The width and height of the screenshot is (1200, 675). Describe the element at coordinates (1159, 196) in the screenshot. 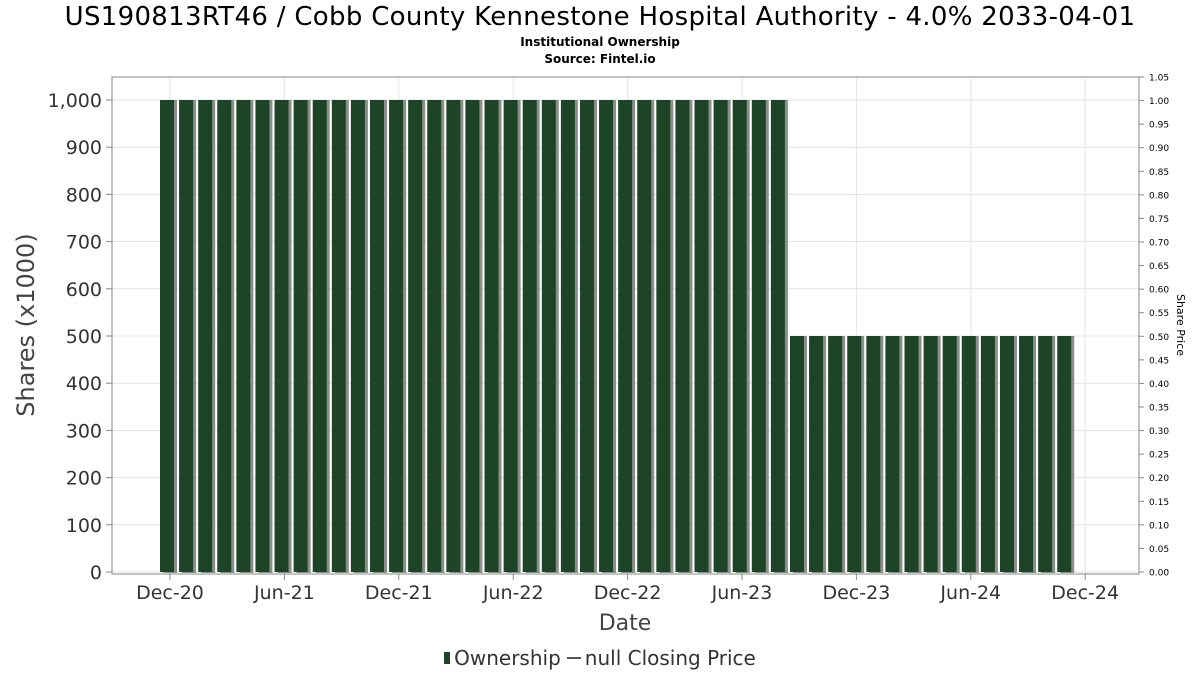

I see `y2-tick-label: 0.80` at that location.